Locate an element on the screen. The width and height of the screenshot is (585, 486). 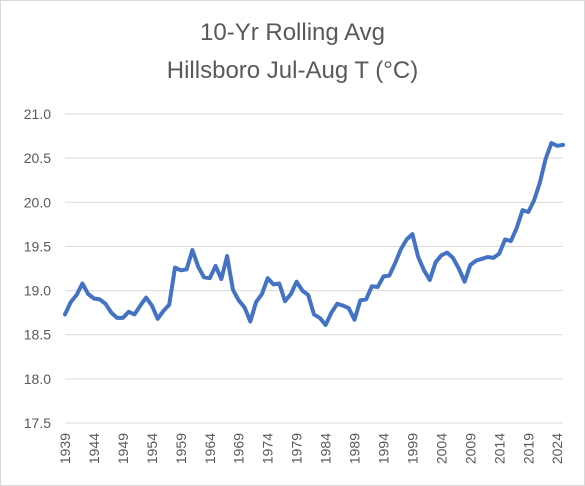
y-tick-label-0: 17.5 is located at coordinates (37, 423).